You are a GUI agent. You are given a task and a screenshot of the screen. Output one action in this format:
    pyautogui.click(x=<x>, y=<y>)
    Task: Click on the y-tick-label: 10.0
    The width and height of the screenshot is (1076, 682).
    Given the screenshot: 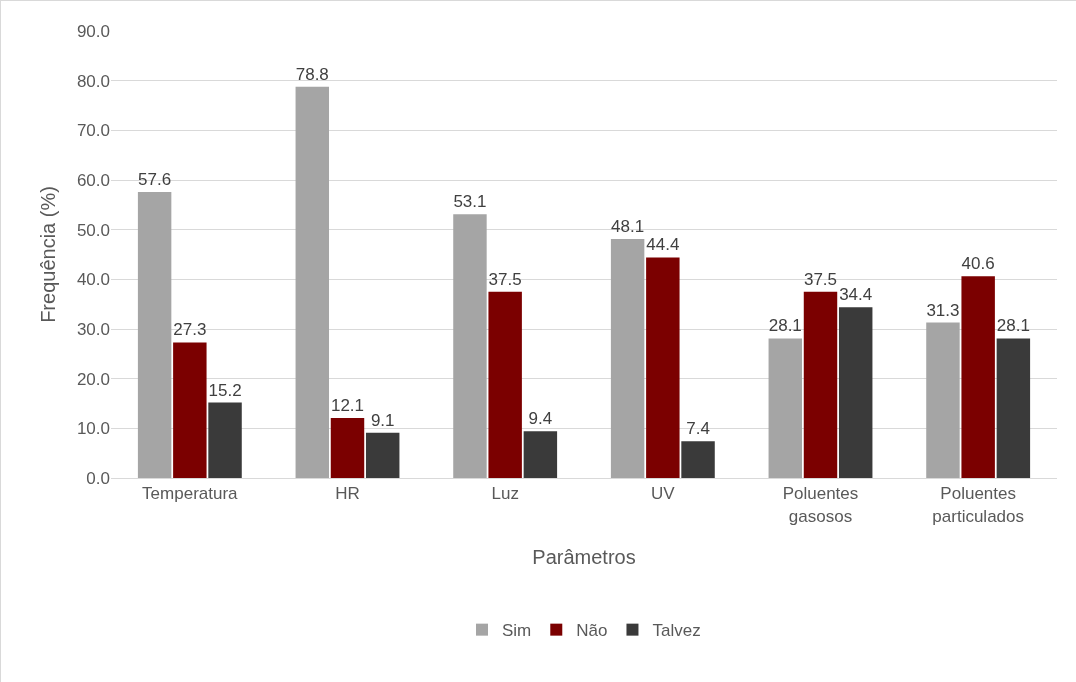 What is the action you would take?
    pyautogui.click(x=93, y=429)
    